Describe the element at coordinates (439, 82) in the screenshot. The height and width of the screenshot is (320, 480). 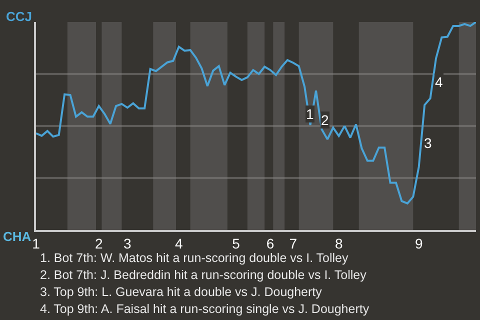
I see `annotation: 4` at that location.